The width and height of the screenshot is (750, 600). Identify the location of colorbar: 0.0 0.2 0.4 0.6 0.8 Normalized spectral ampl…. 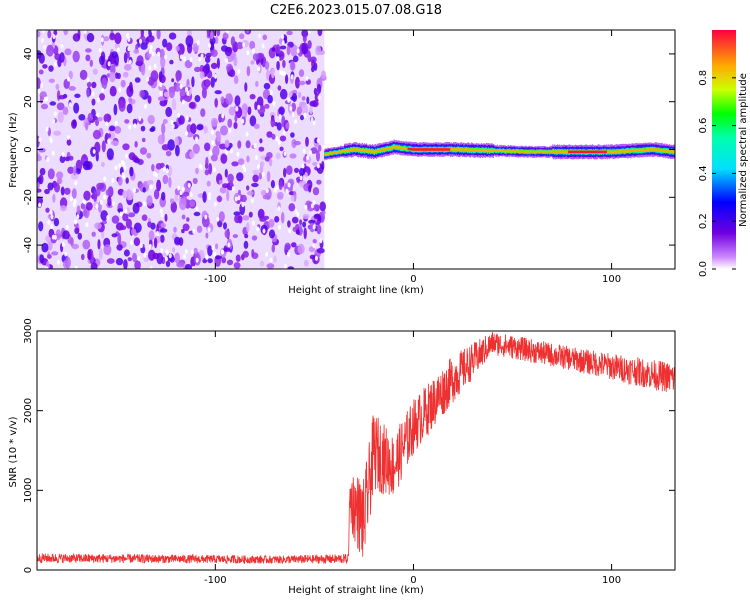
(723, 153).